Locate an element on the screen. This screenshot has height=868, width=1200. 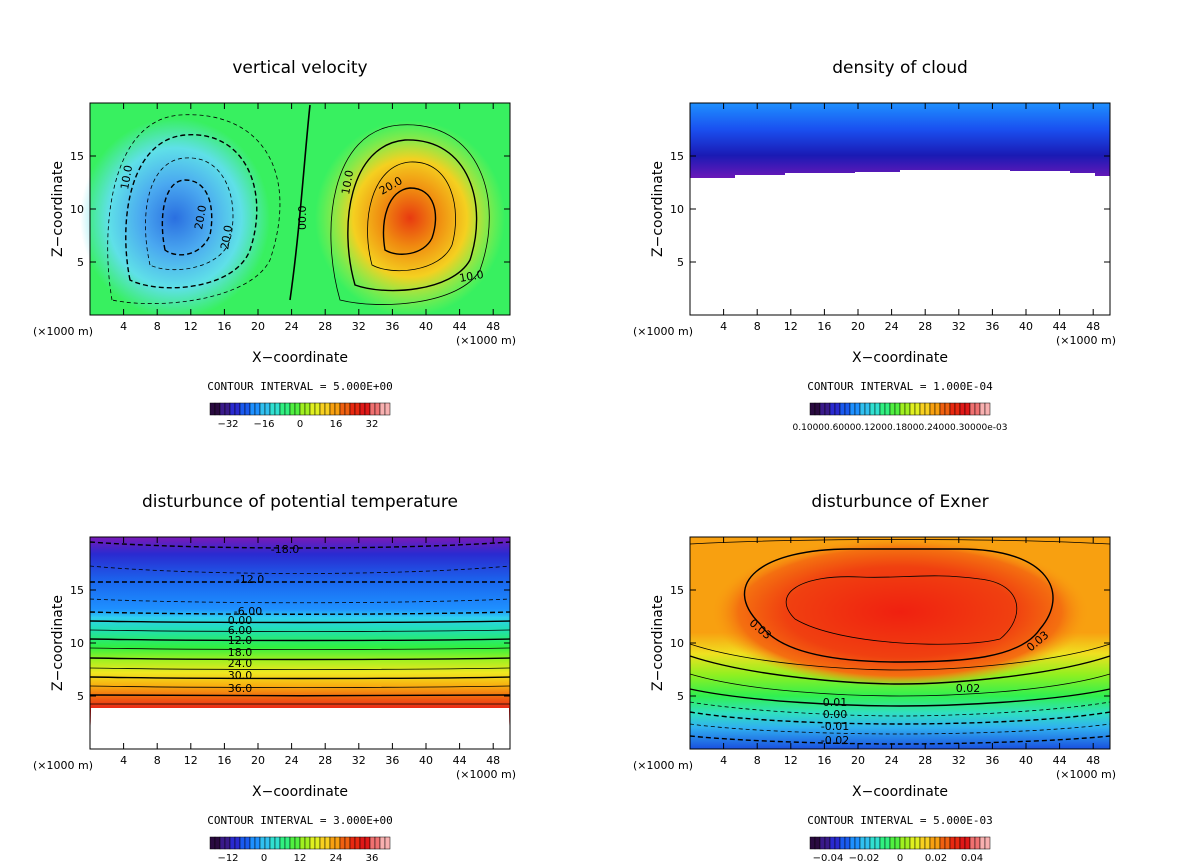
contour-label: 0.02 is located at coordinates (968, 688).